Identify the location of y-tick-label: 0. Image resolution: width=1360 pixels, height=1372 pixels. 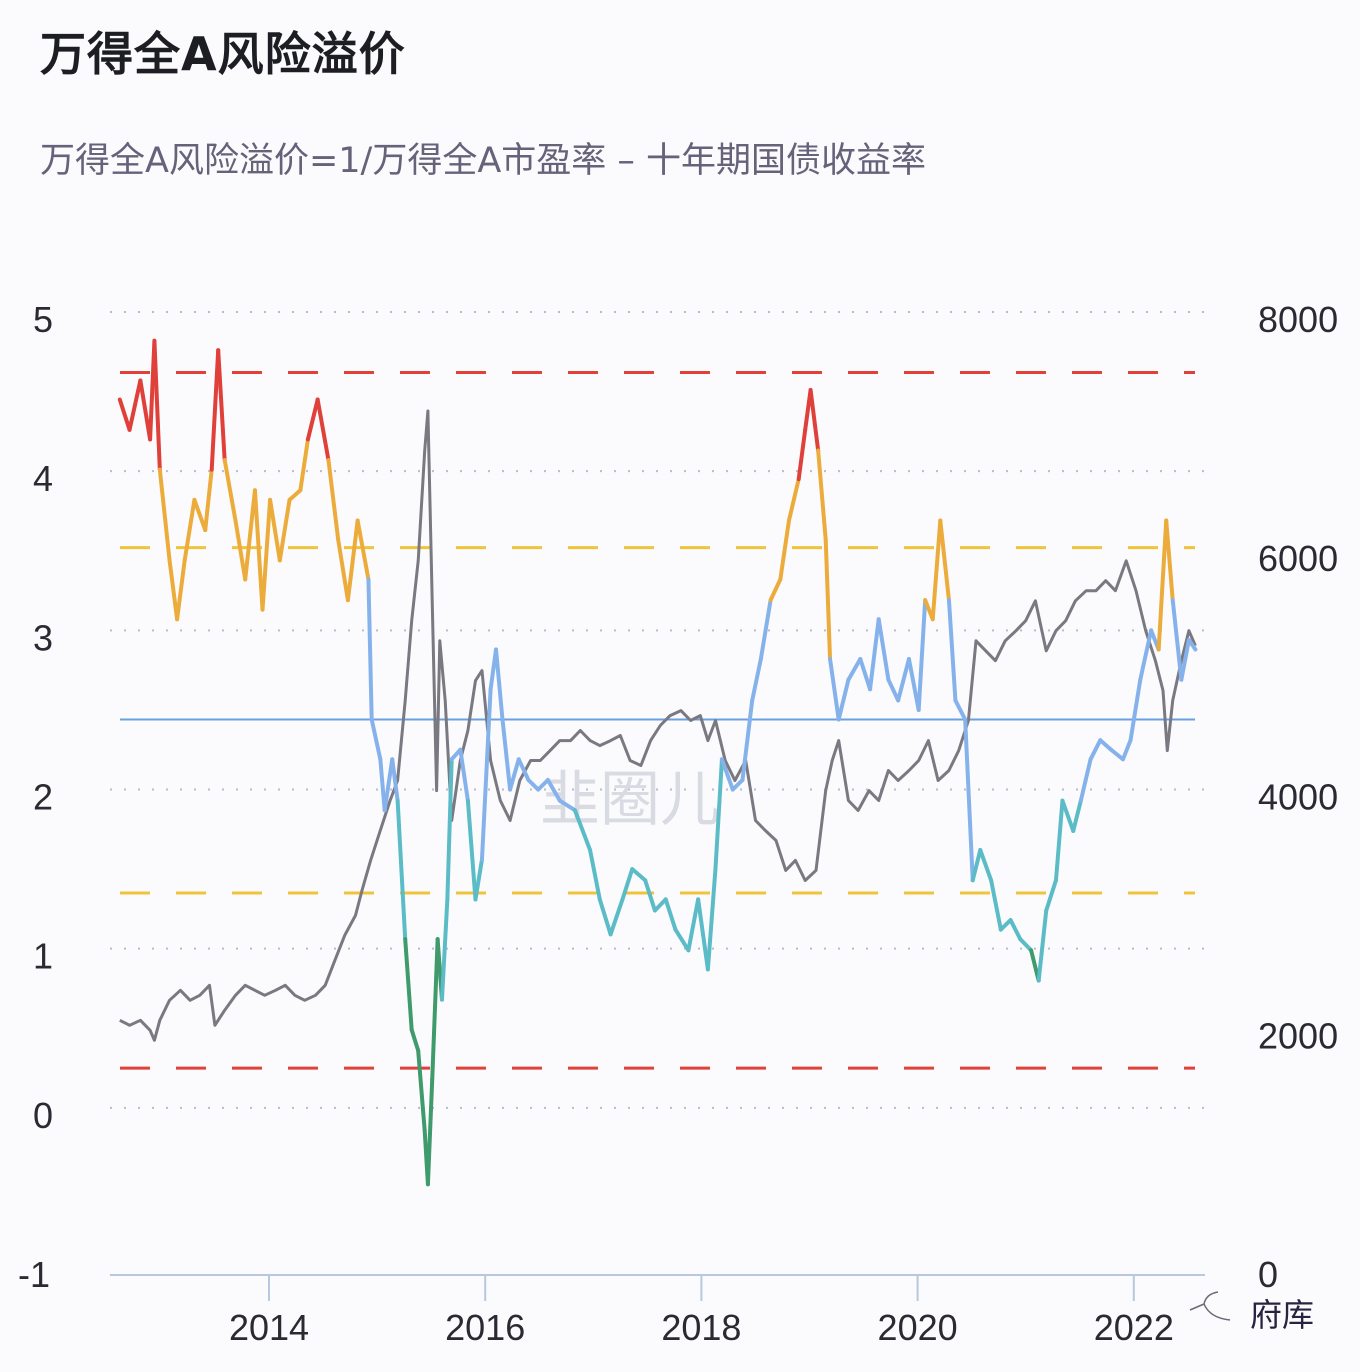
(43, 1115).